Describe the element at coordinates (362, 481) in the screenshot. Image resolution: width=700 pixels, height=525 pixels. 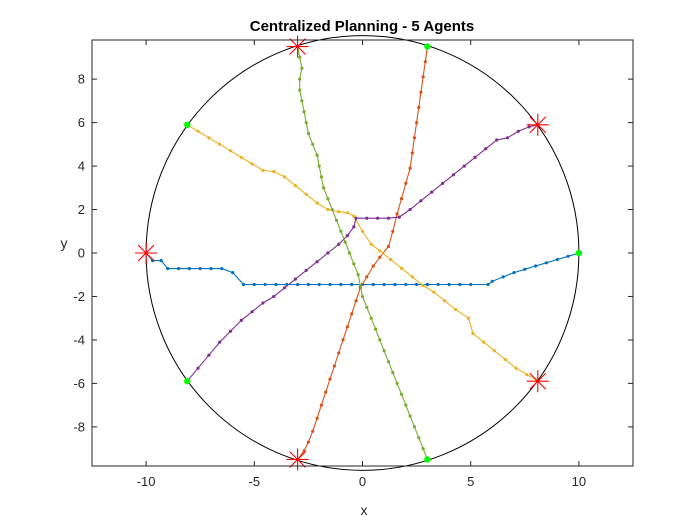
I see `x-tick-label: 0` at that location.